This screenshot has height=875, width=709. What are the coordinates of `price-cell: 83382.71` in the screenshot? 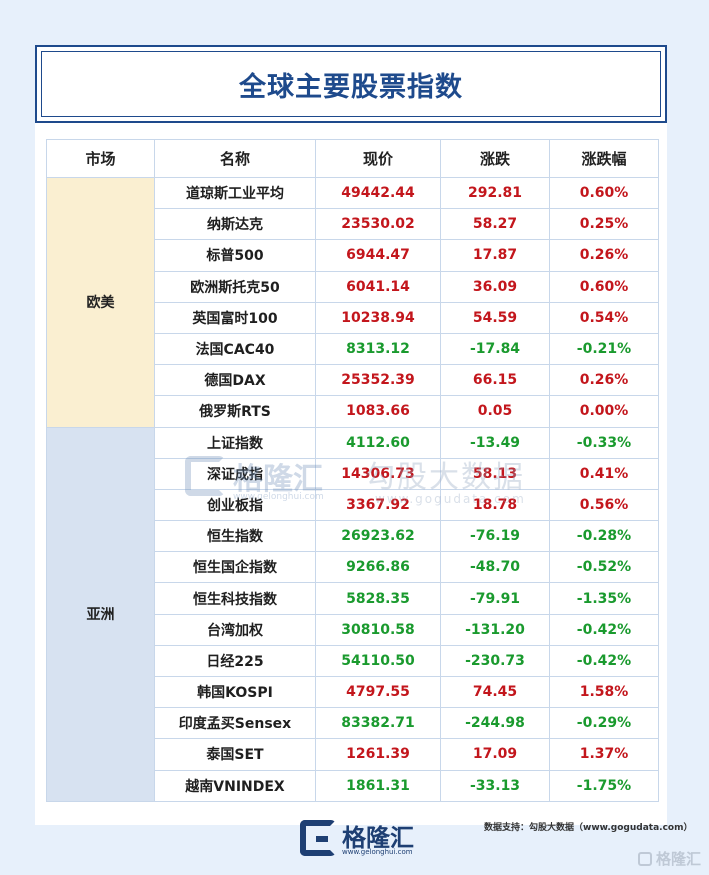 It's located at (378, 723).